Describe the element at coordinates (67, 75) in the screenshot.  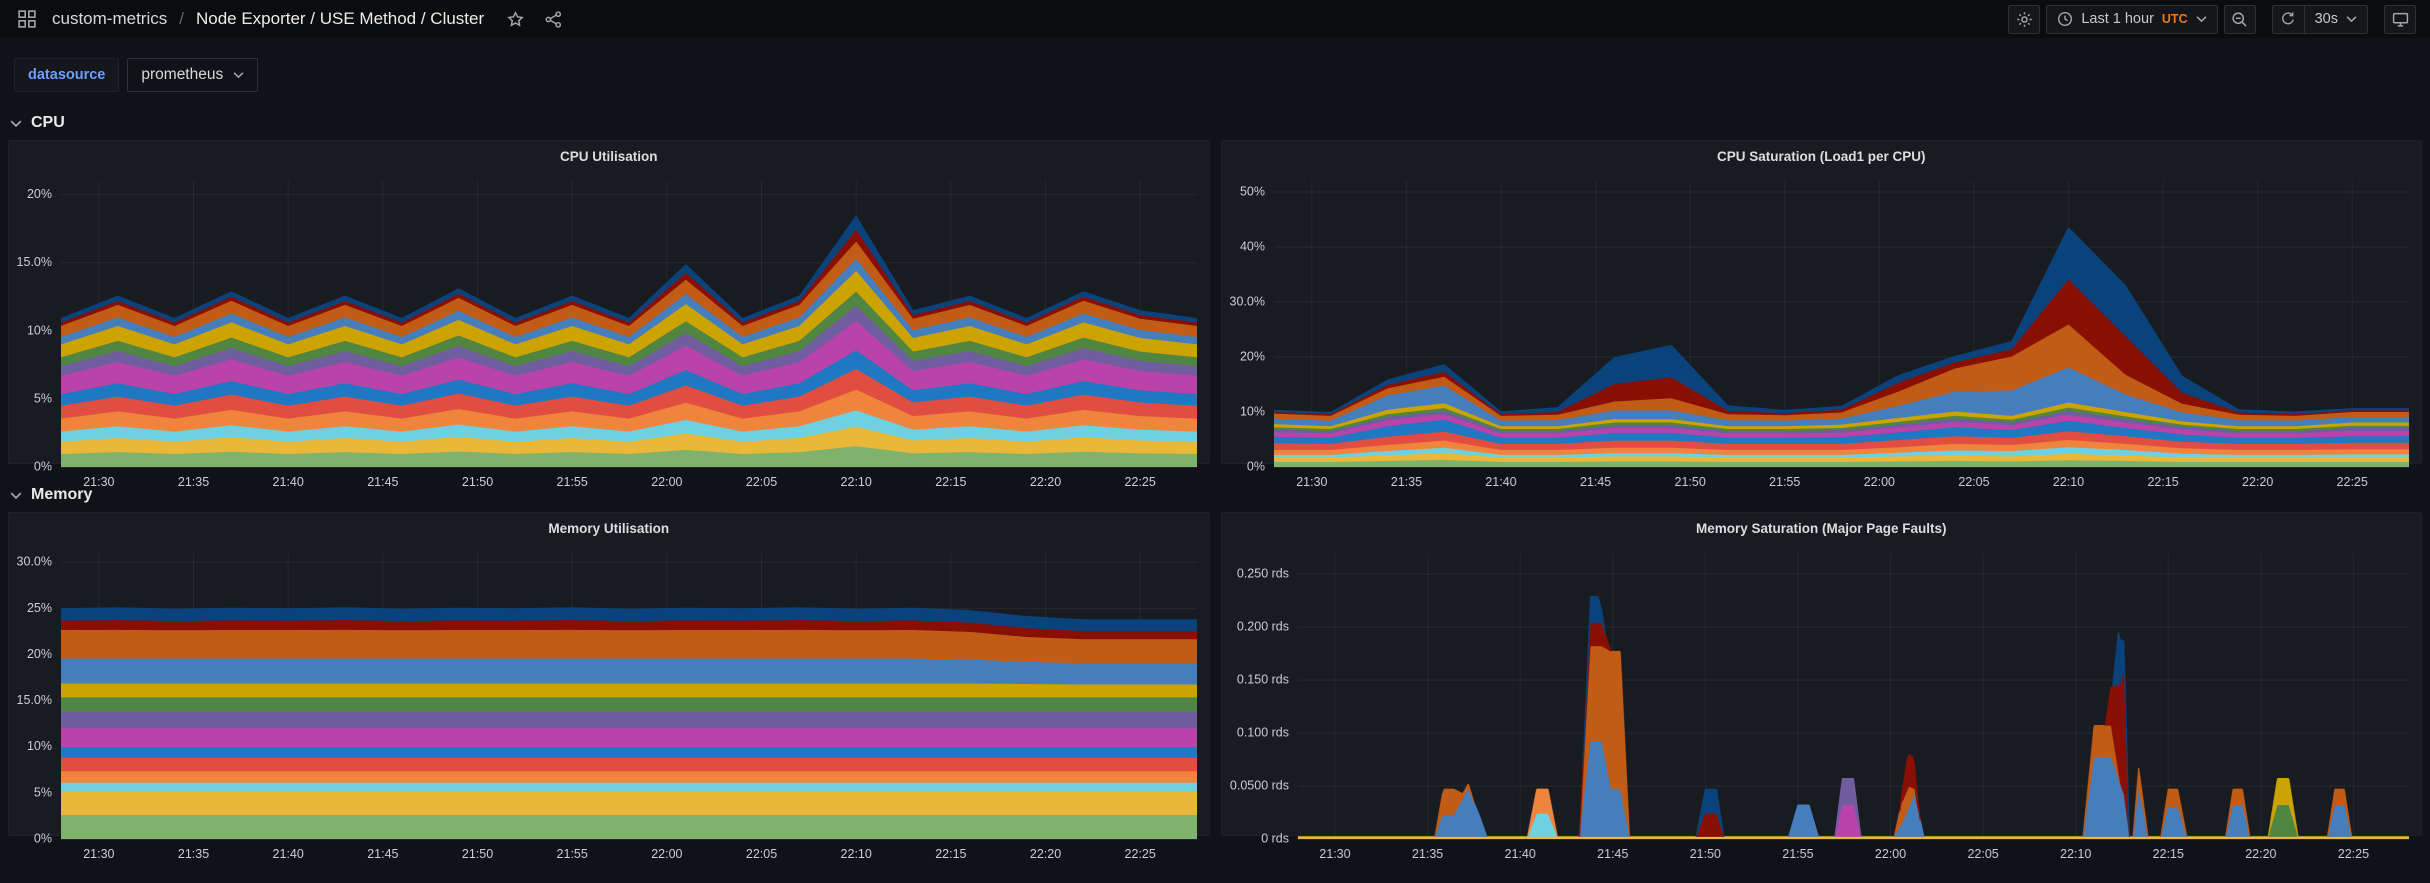
I see `variable-label: datasource` at that location.